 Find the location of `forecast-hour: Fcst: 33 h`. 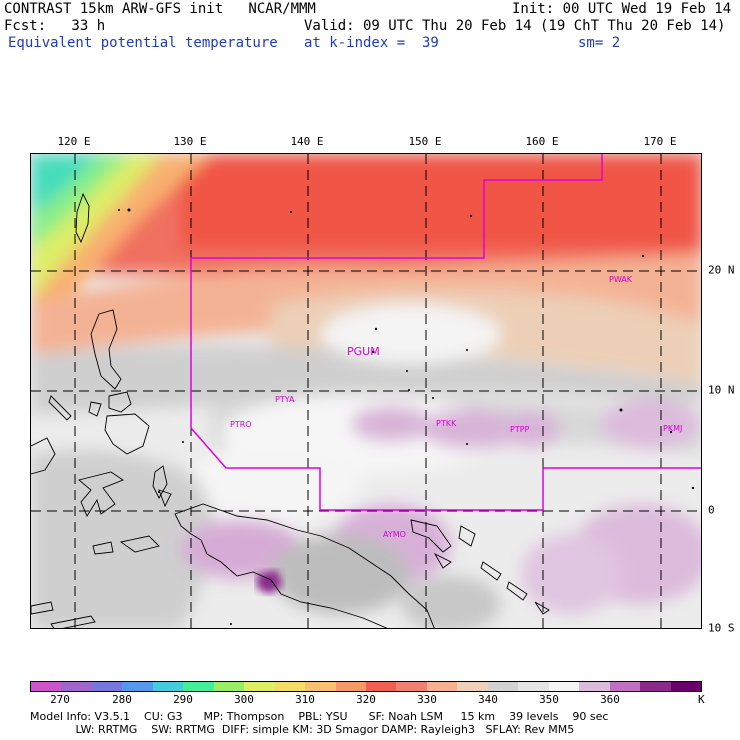

forecast-hour: Fcst: 33 h is located at coordinates (55, 26).